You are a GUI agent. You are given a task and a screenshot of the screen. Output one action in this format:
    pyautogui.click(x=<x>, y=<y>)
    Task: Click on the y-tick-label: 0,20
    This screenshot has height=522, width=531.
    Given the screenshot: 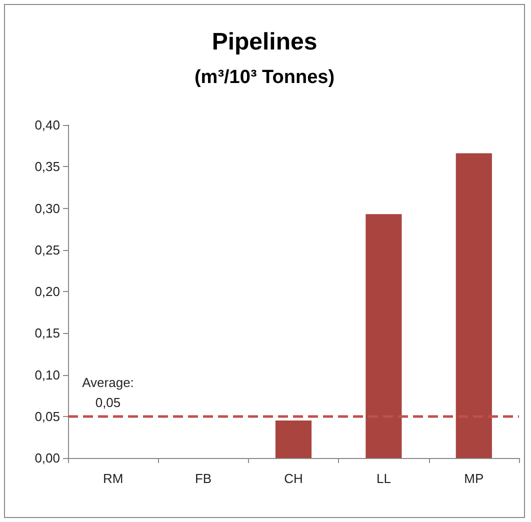 What is the action you would take?
    pyautogui.click(x=47, y=291)
    